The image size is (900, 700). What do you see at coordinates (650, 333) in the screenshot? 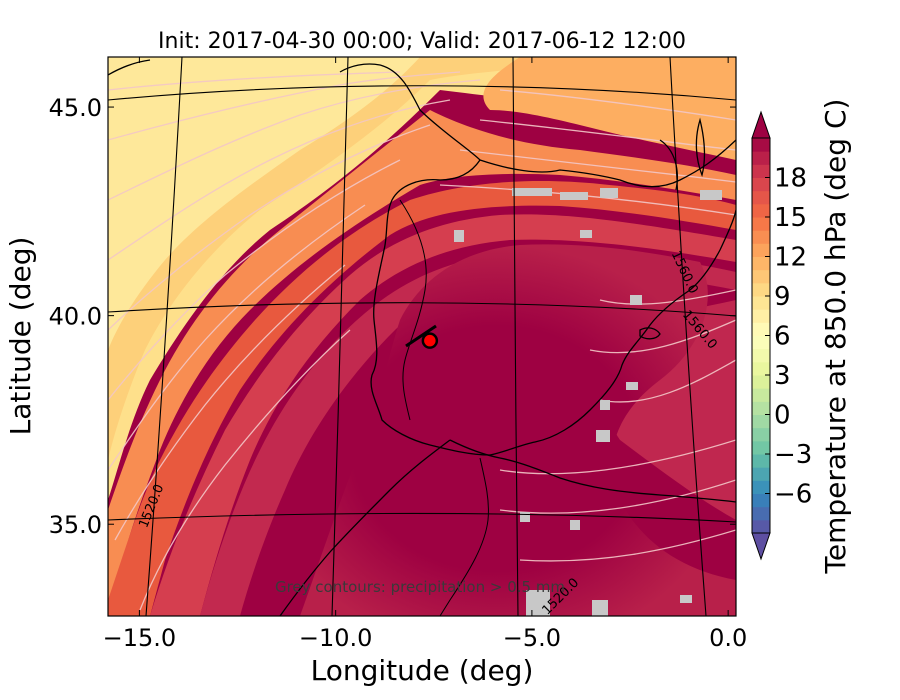
I see `coastline-balearic` at bounding box center [650, 333].